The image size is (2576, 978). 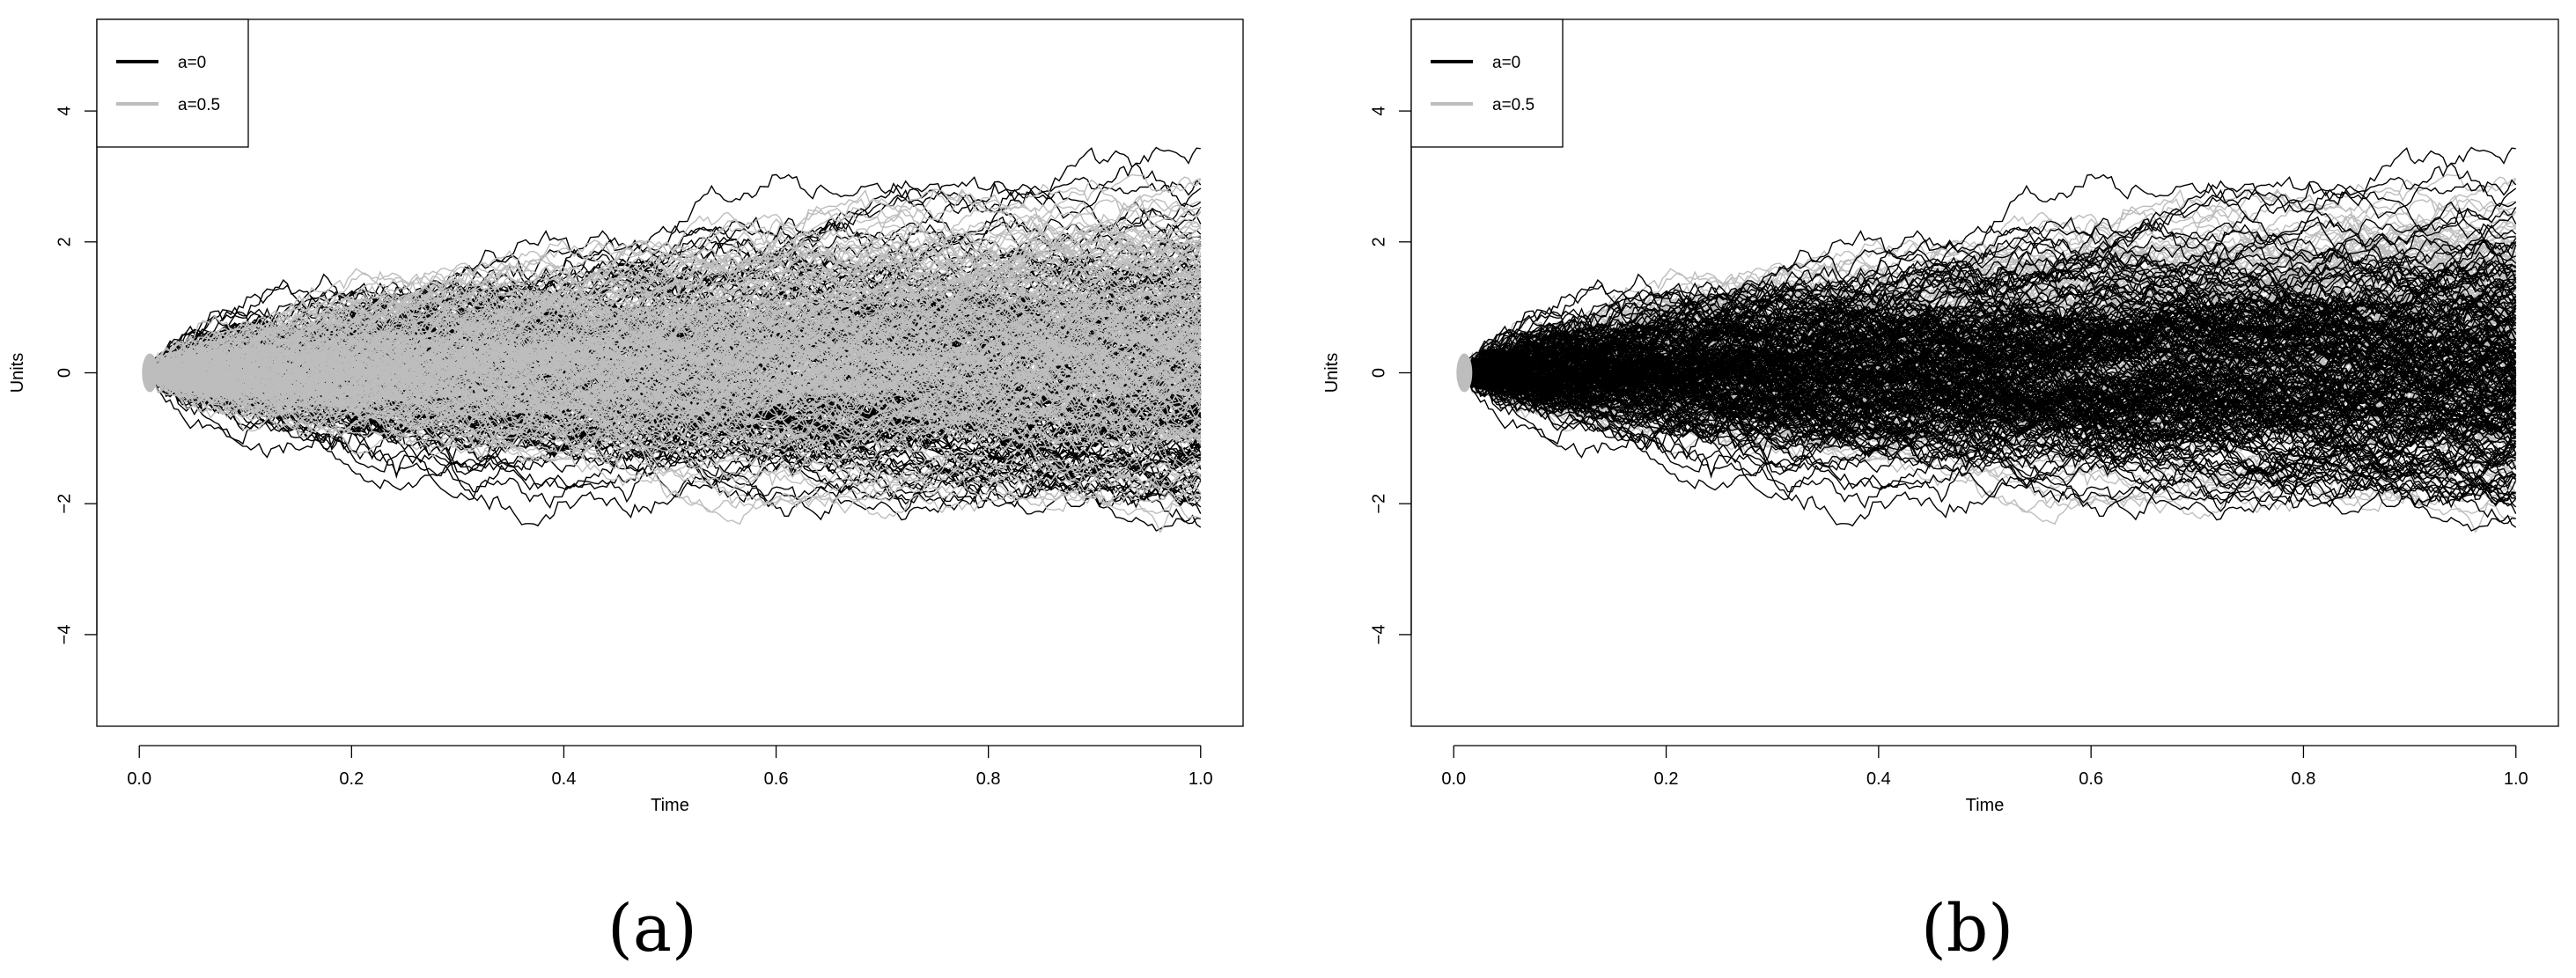 What do you see at coordinates (1968, 929) in the screenshot?
I see `panel-label-b: (b)` at bounding box center [1968, 929].